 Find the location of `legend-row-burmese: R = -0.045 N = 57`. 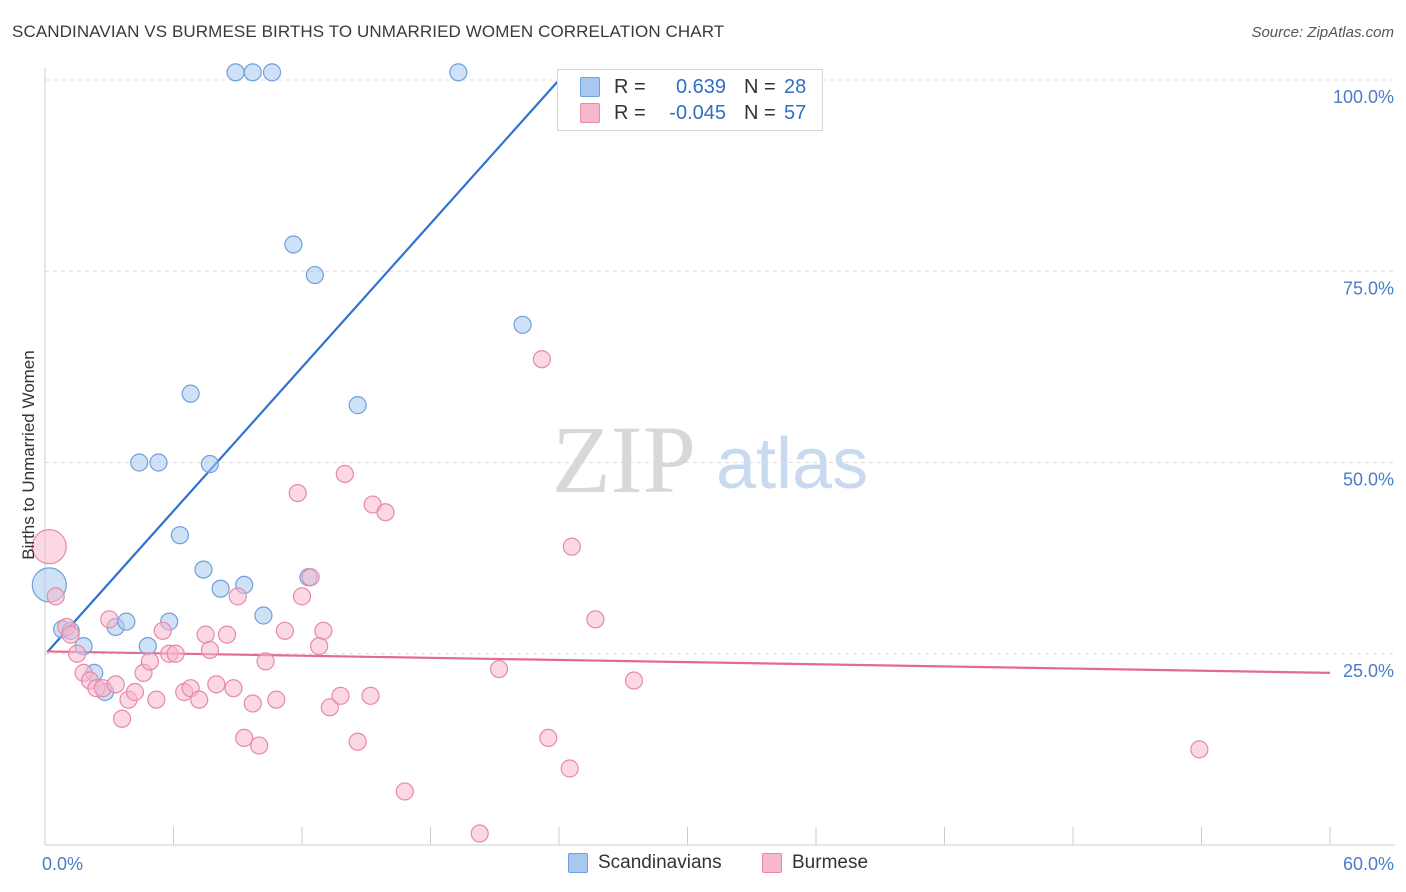

legend-row-burmese: R = -0.045 N = 57 is located at coordinates (693, 113).